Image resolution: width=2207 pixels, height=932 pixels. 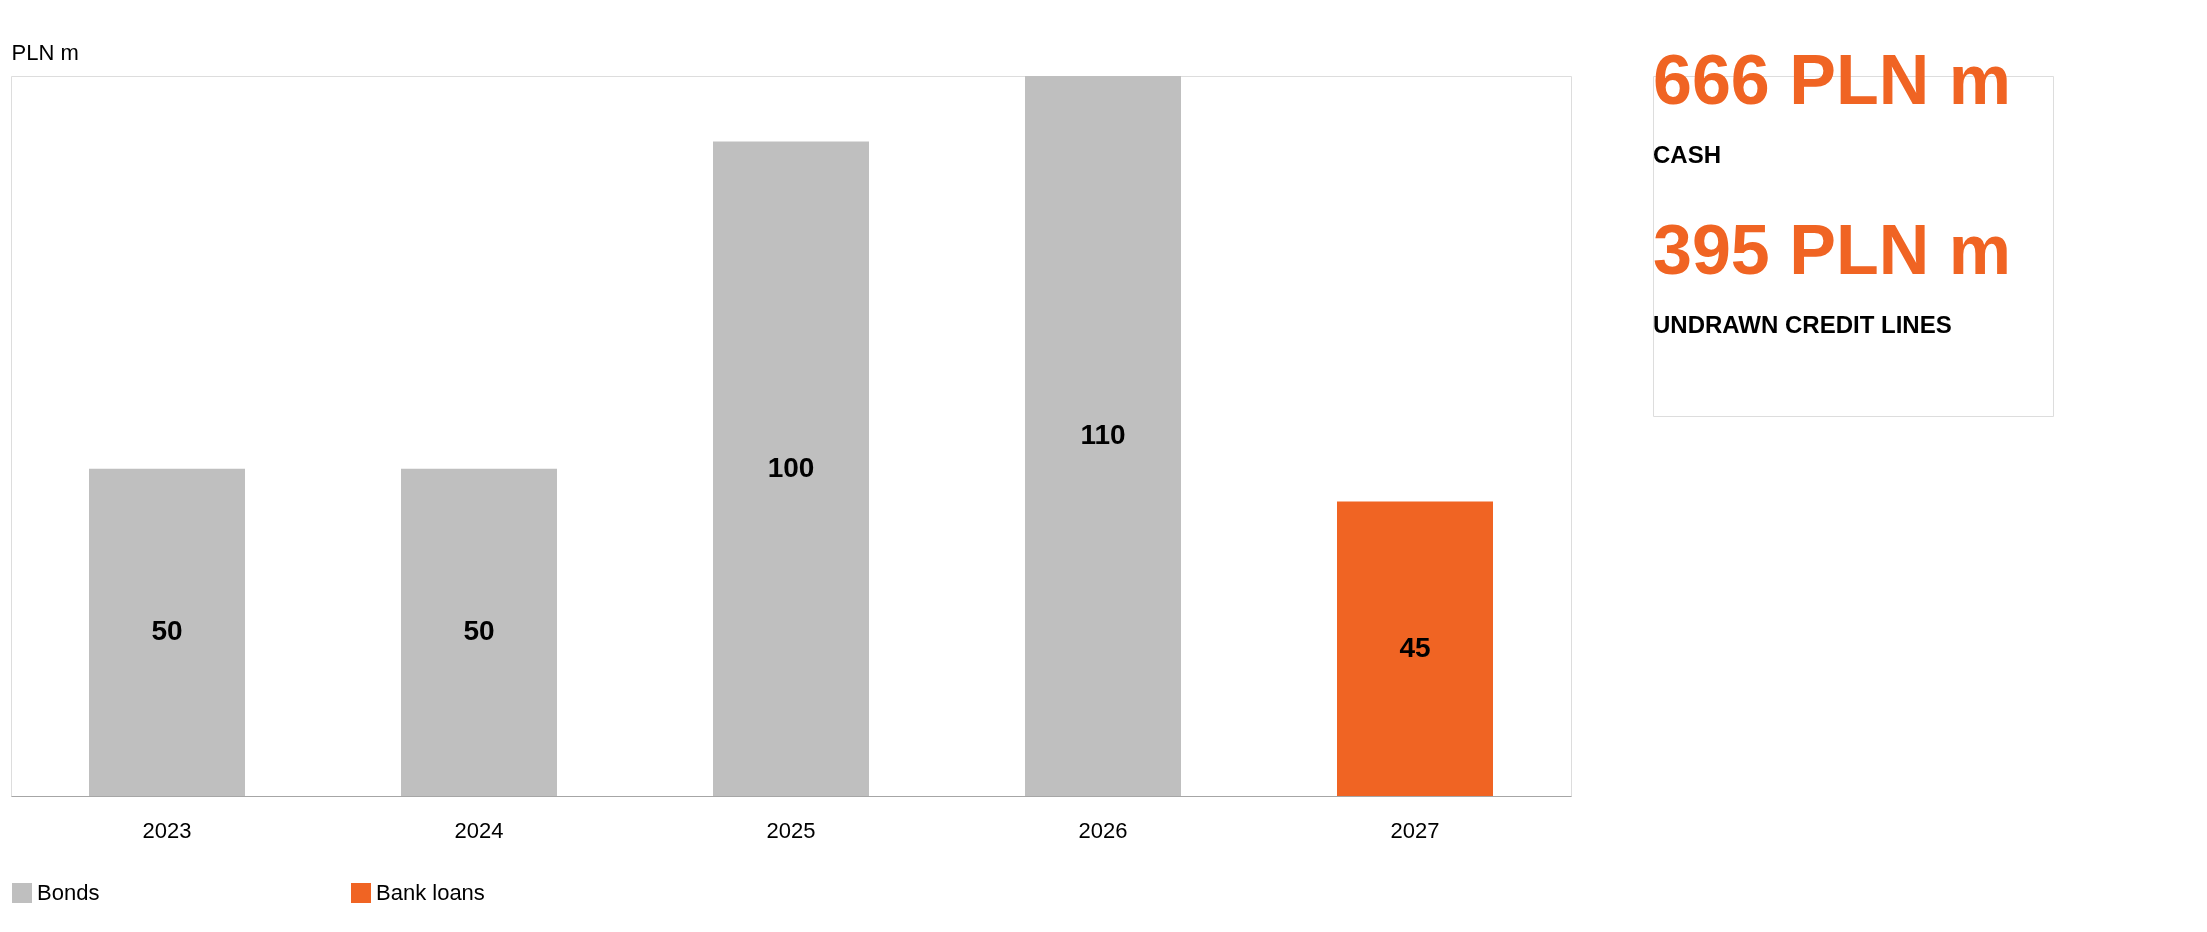 What do you see at coordinates (167, 830) in the screenshot?
I see `x-tick-label: 2023` at bounding box center [167, 830].